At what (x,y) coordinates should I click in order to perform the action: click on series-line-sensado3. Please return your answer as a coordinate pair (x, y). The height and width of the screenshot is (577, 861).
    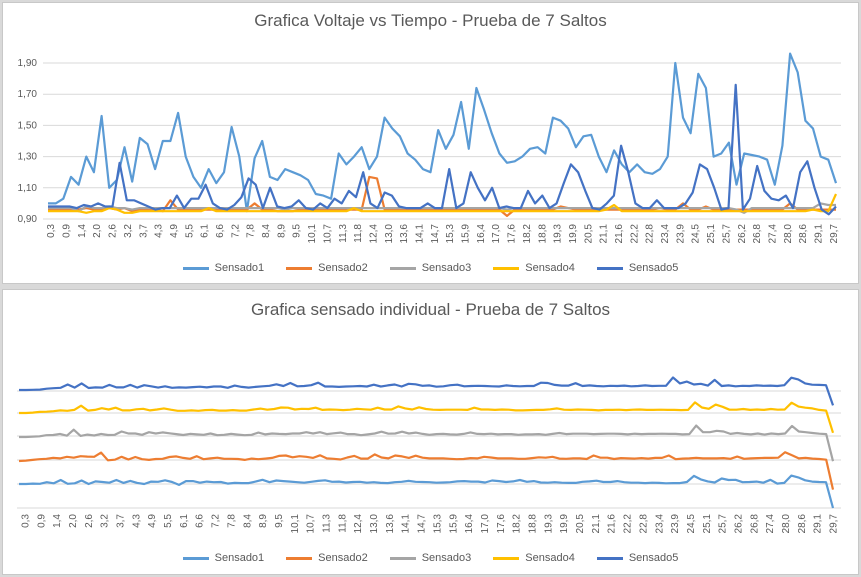
    Looking at the image, I should click on (427, 443).